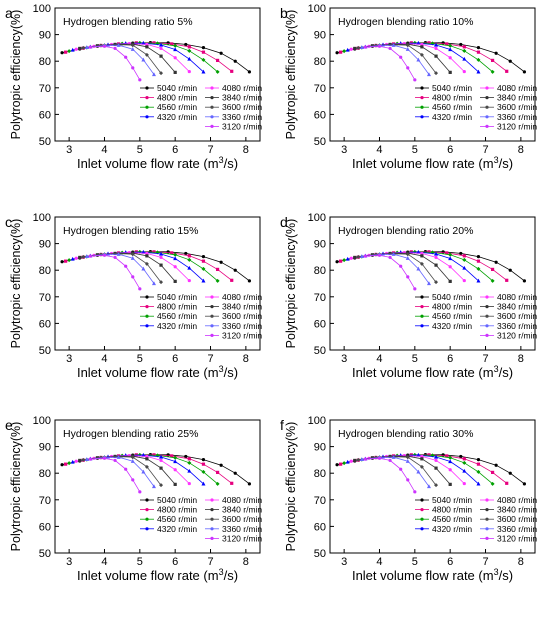 Image resolution: width=550 pixels, height=626 pixels. What do you see at coordinates (517, 316) in the screenshot?
I see `legend-label: 3600 r/min` at bounding box center [517, 316].